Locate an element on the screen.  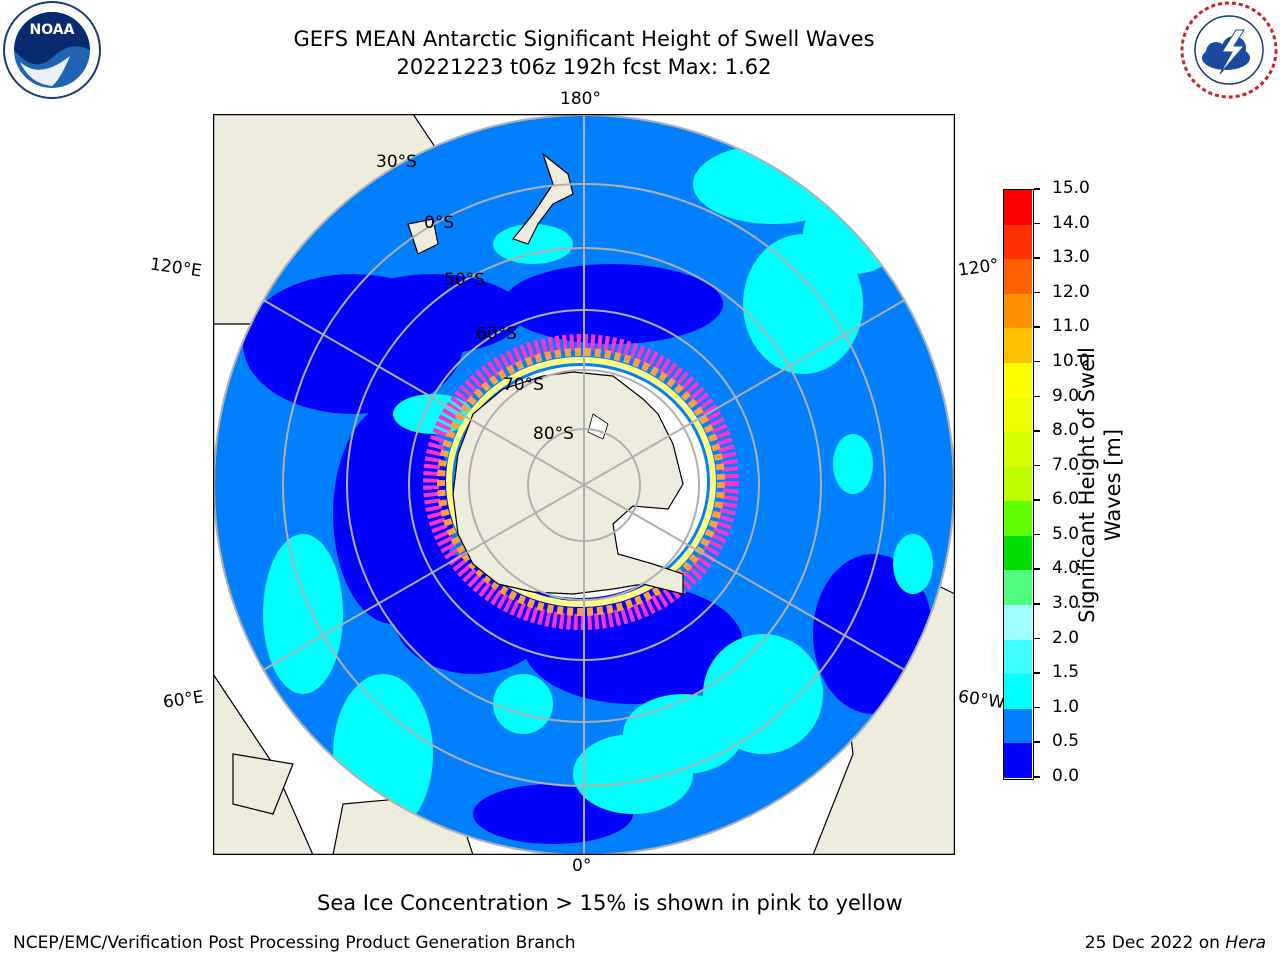
colorbar is located at coordinates (1018, 484).